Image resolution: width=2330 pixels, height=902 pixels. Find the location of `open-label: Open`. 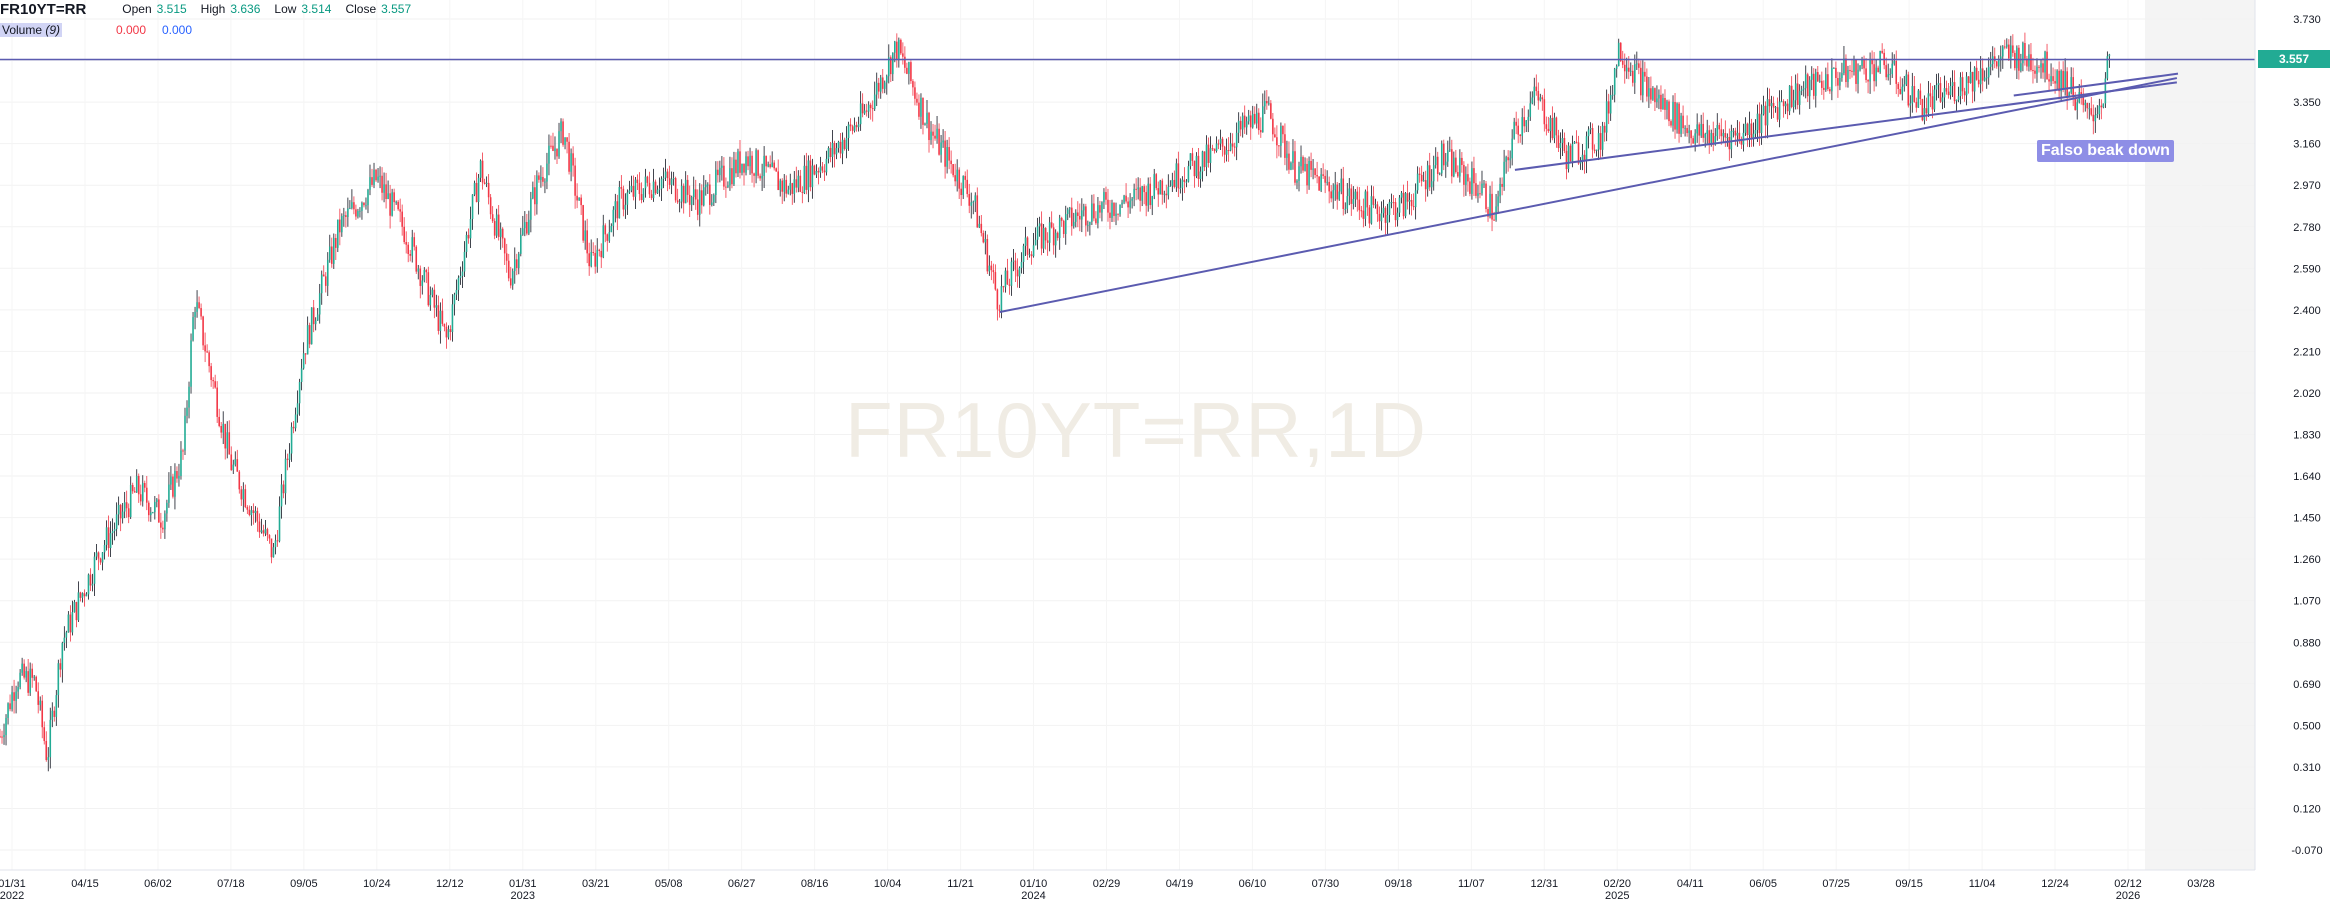

open-label: Open is located at coordinates (136, 9).